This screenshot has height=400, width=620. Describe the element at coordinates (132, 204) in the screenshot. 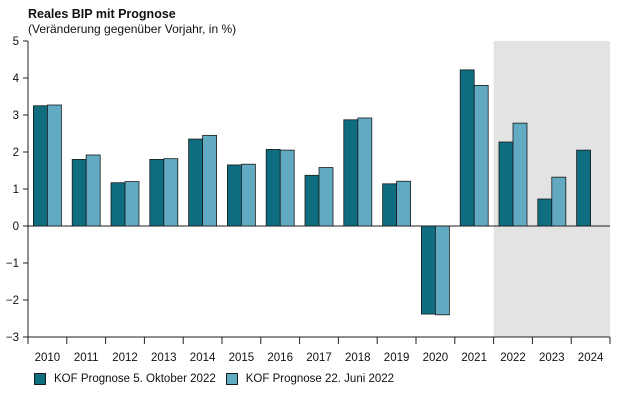

I see `bar-juni-2012` at that location.